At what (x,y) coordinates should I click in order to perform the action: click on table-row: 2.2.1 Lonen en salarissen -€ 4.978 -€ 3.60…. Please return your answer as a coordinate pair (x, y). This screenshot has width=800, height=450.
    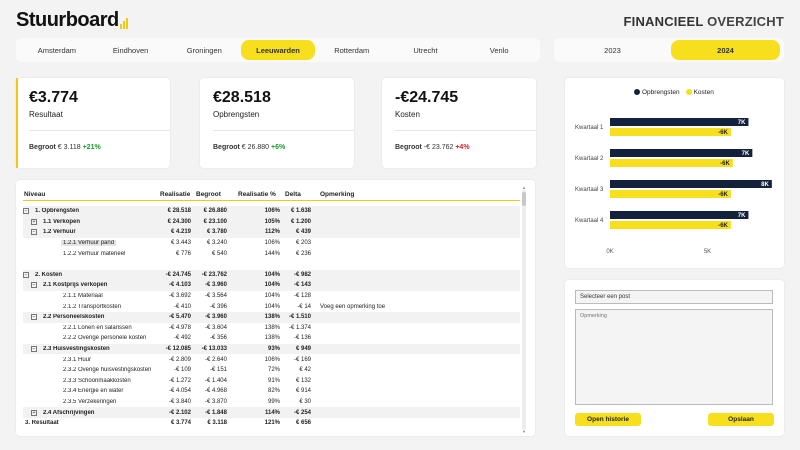
    Looking at the image, I should click on (271, 328).